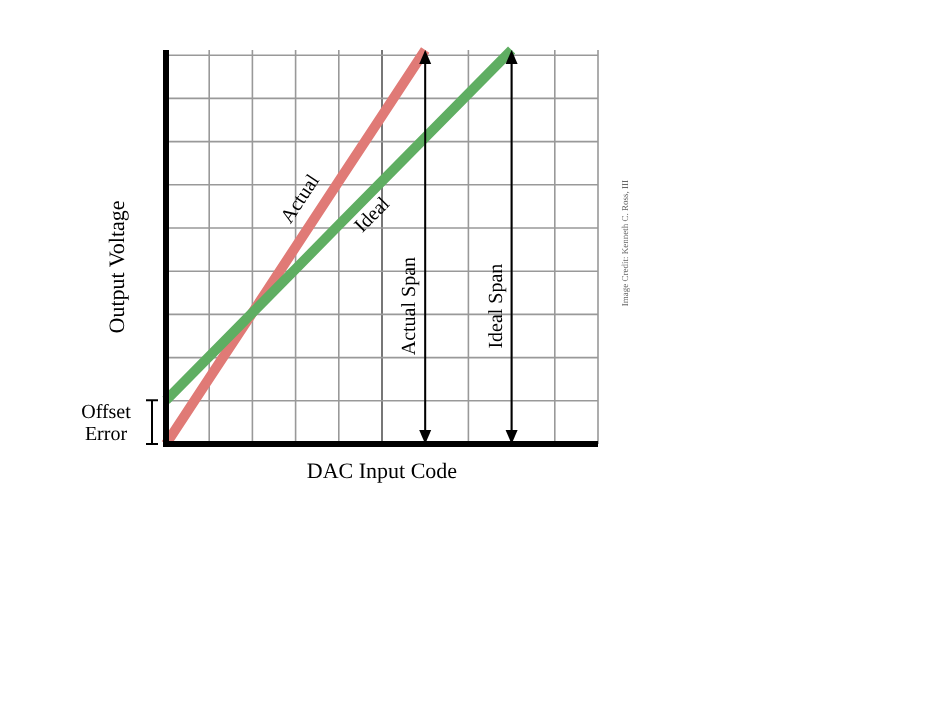 Image resolution: width=948 pixels, height=710 pixels. I want to click on annotation: Ideal Span, so click(496, 306).